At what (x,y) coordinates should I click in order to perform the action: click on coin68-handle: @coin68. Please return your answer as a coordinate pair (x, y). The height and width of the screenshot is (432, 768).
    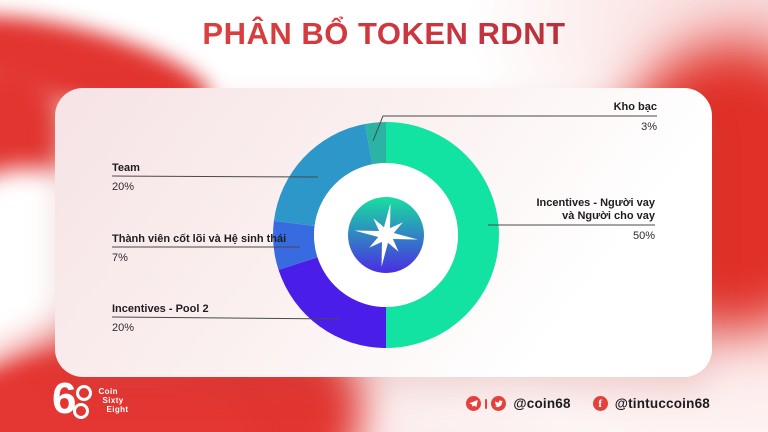
    Looking at the image, I should click on (542, 403).